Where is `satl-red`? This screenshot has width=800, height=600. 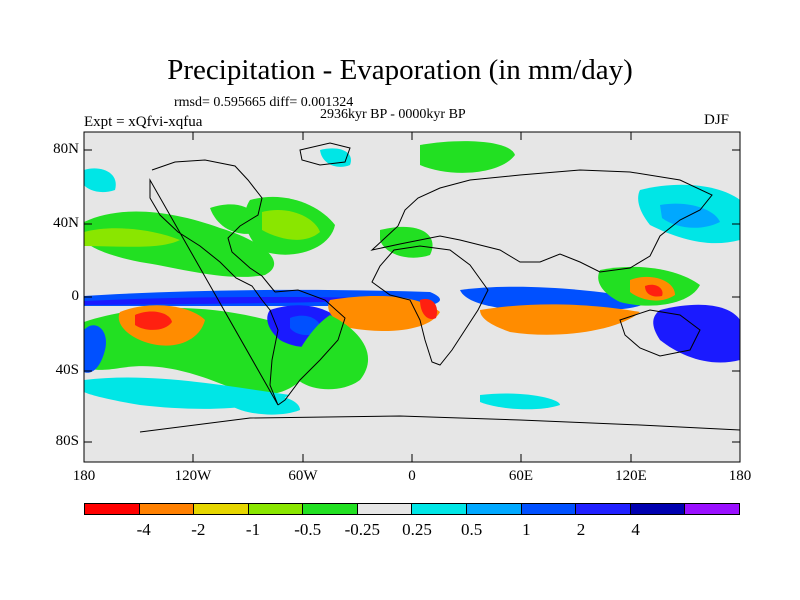 satl-red is located at coordinates (429, 309).